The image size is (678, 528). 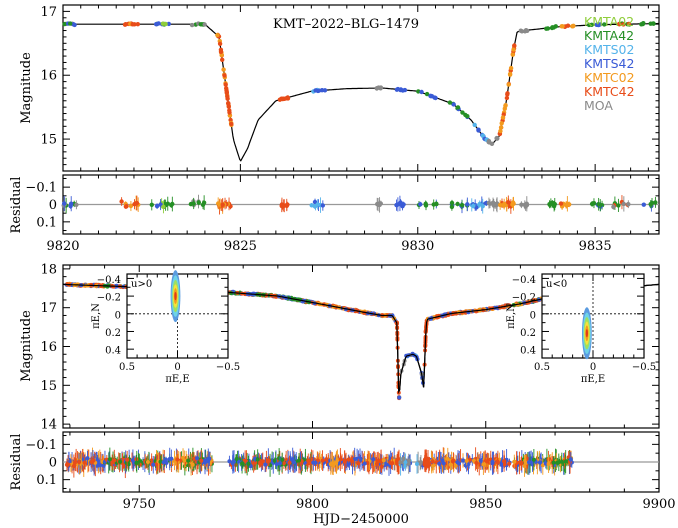 I want to click on parallax-inset-right: 0.4 0.2 0 −0.2 −0.4 0.5 0 −0.5 u<0 πE,E πE,N, so click(x=581, y=329).